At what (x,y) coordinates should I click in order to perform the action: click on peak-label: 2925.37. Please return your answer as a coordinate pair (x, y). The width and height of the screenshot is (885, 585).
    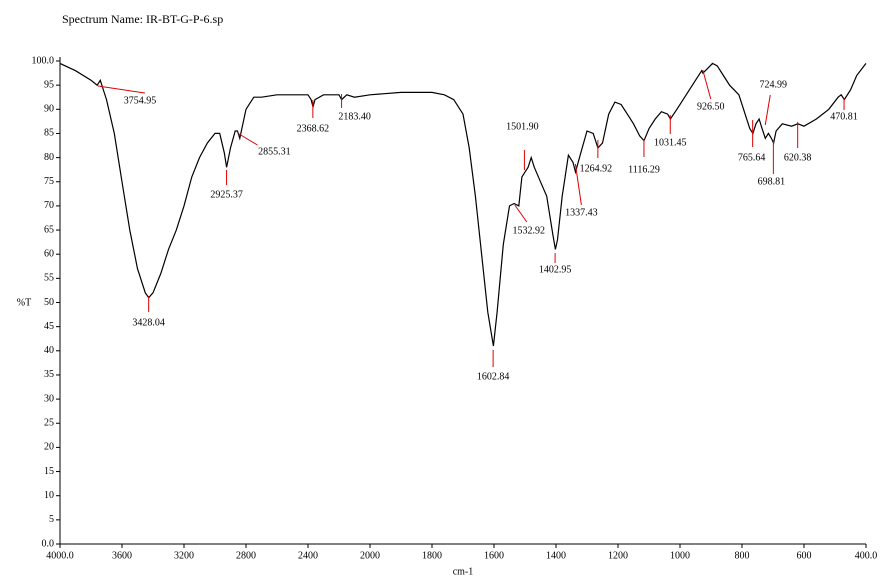
    Looking at the image, I should click on (226, 194).